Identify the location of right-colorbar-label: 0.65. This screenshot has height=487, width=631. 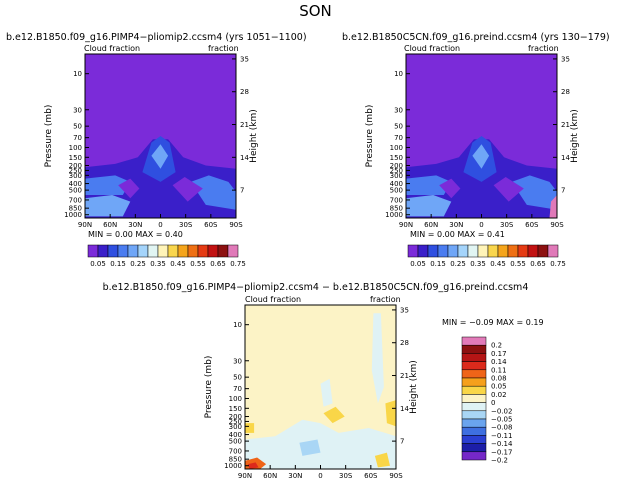
(538, 264).